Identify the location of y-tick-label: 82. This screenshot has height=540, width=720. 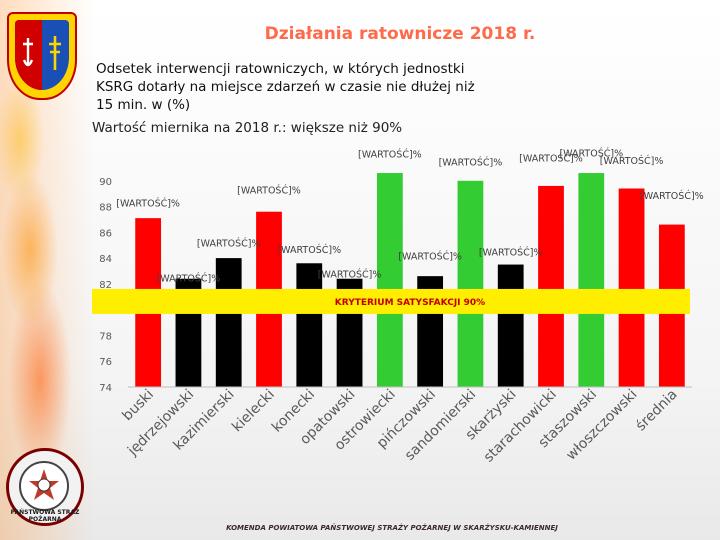
(105, 285).